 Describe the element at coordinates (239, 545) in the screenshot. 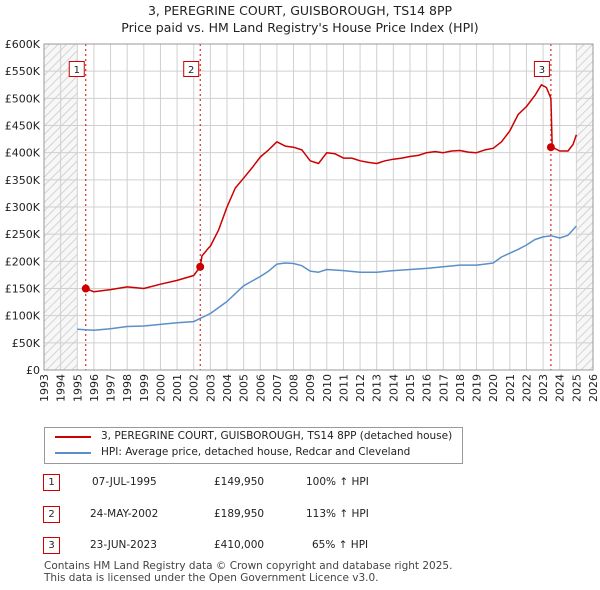

I see `row-price: £410,000` at that location.